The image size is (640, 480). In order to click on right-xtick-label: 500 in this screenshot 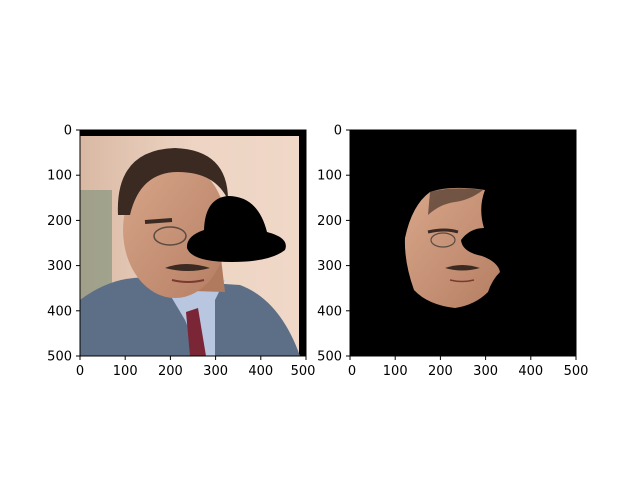, I will do `click(576, 371)`.